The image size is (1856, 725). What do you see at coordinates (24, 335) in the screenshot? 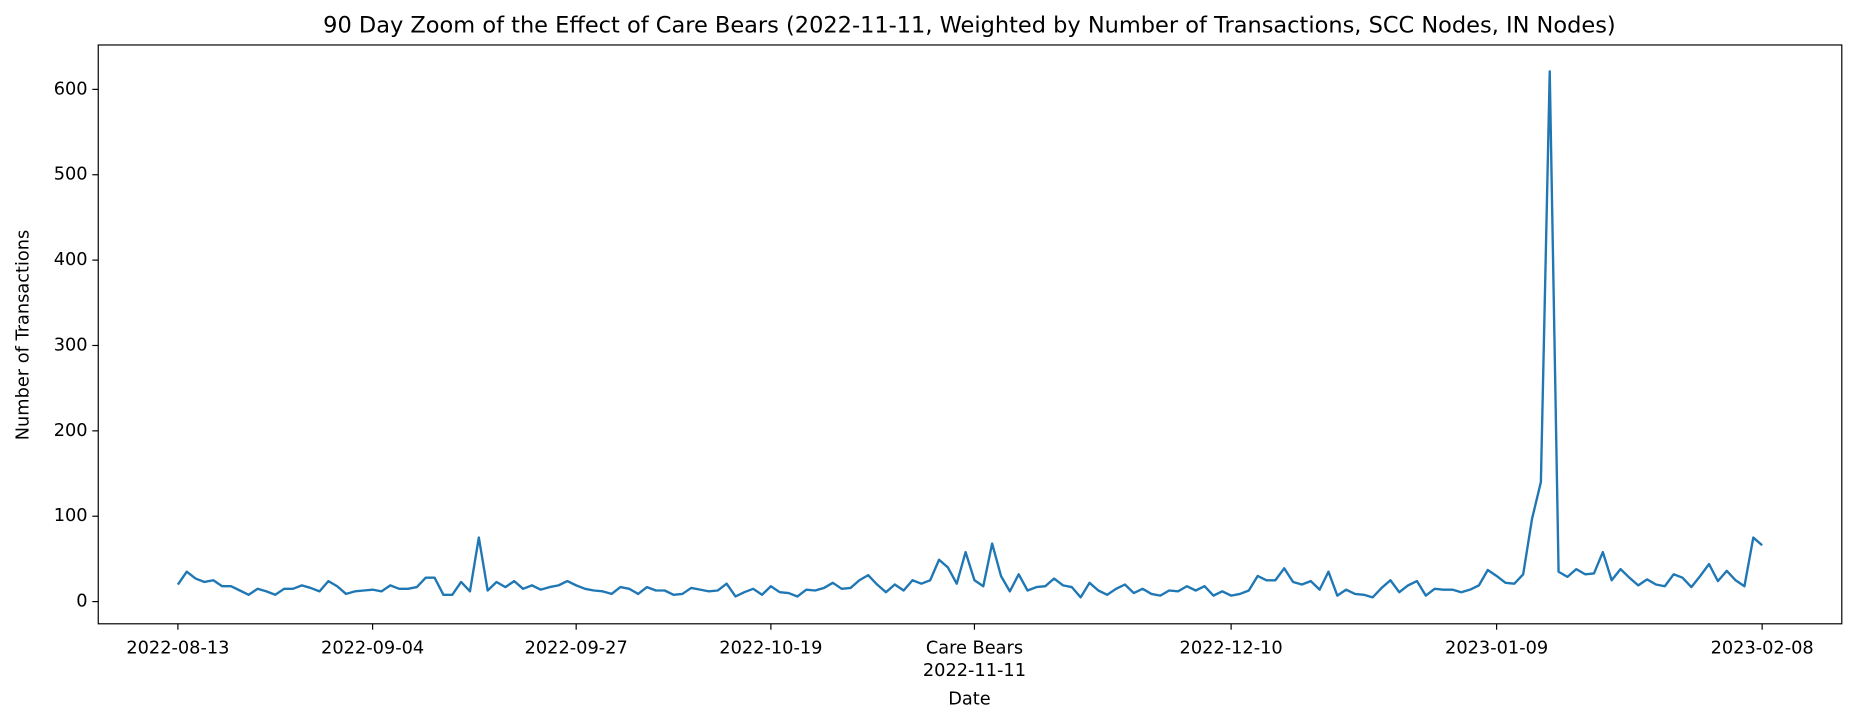
I see `y-axis-label: Number of Transactions` at bounding box center [24, 335].